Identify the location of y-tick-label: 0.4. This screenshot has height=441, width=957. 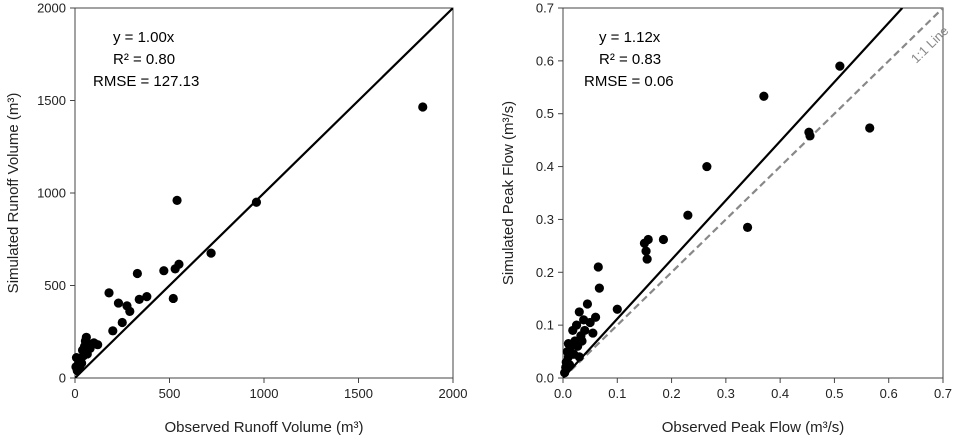
(545, 166).